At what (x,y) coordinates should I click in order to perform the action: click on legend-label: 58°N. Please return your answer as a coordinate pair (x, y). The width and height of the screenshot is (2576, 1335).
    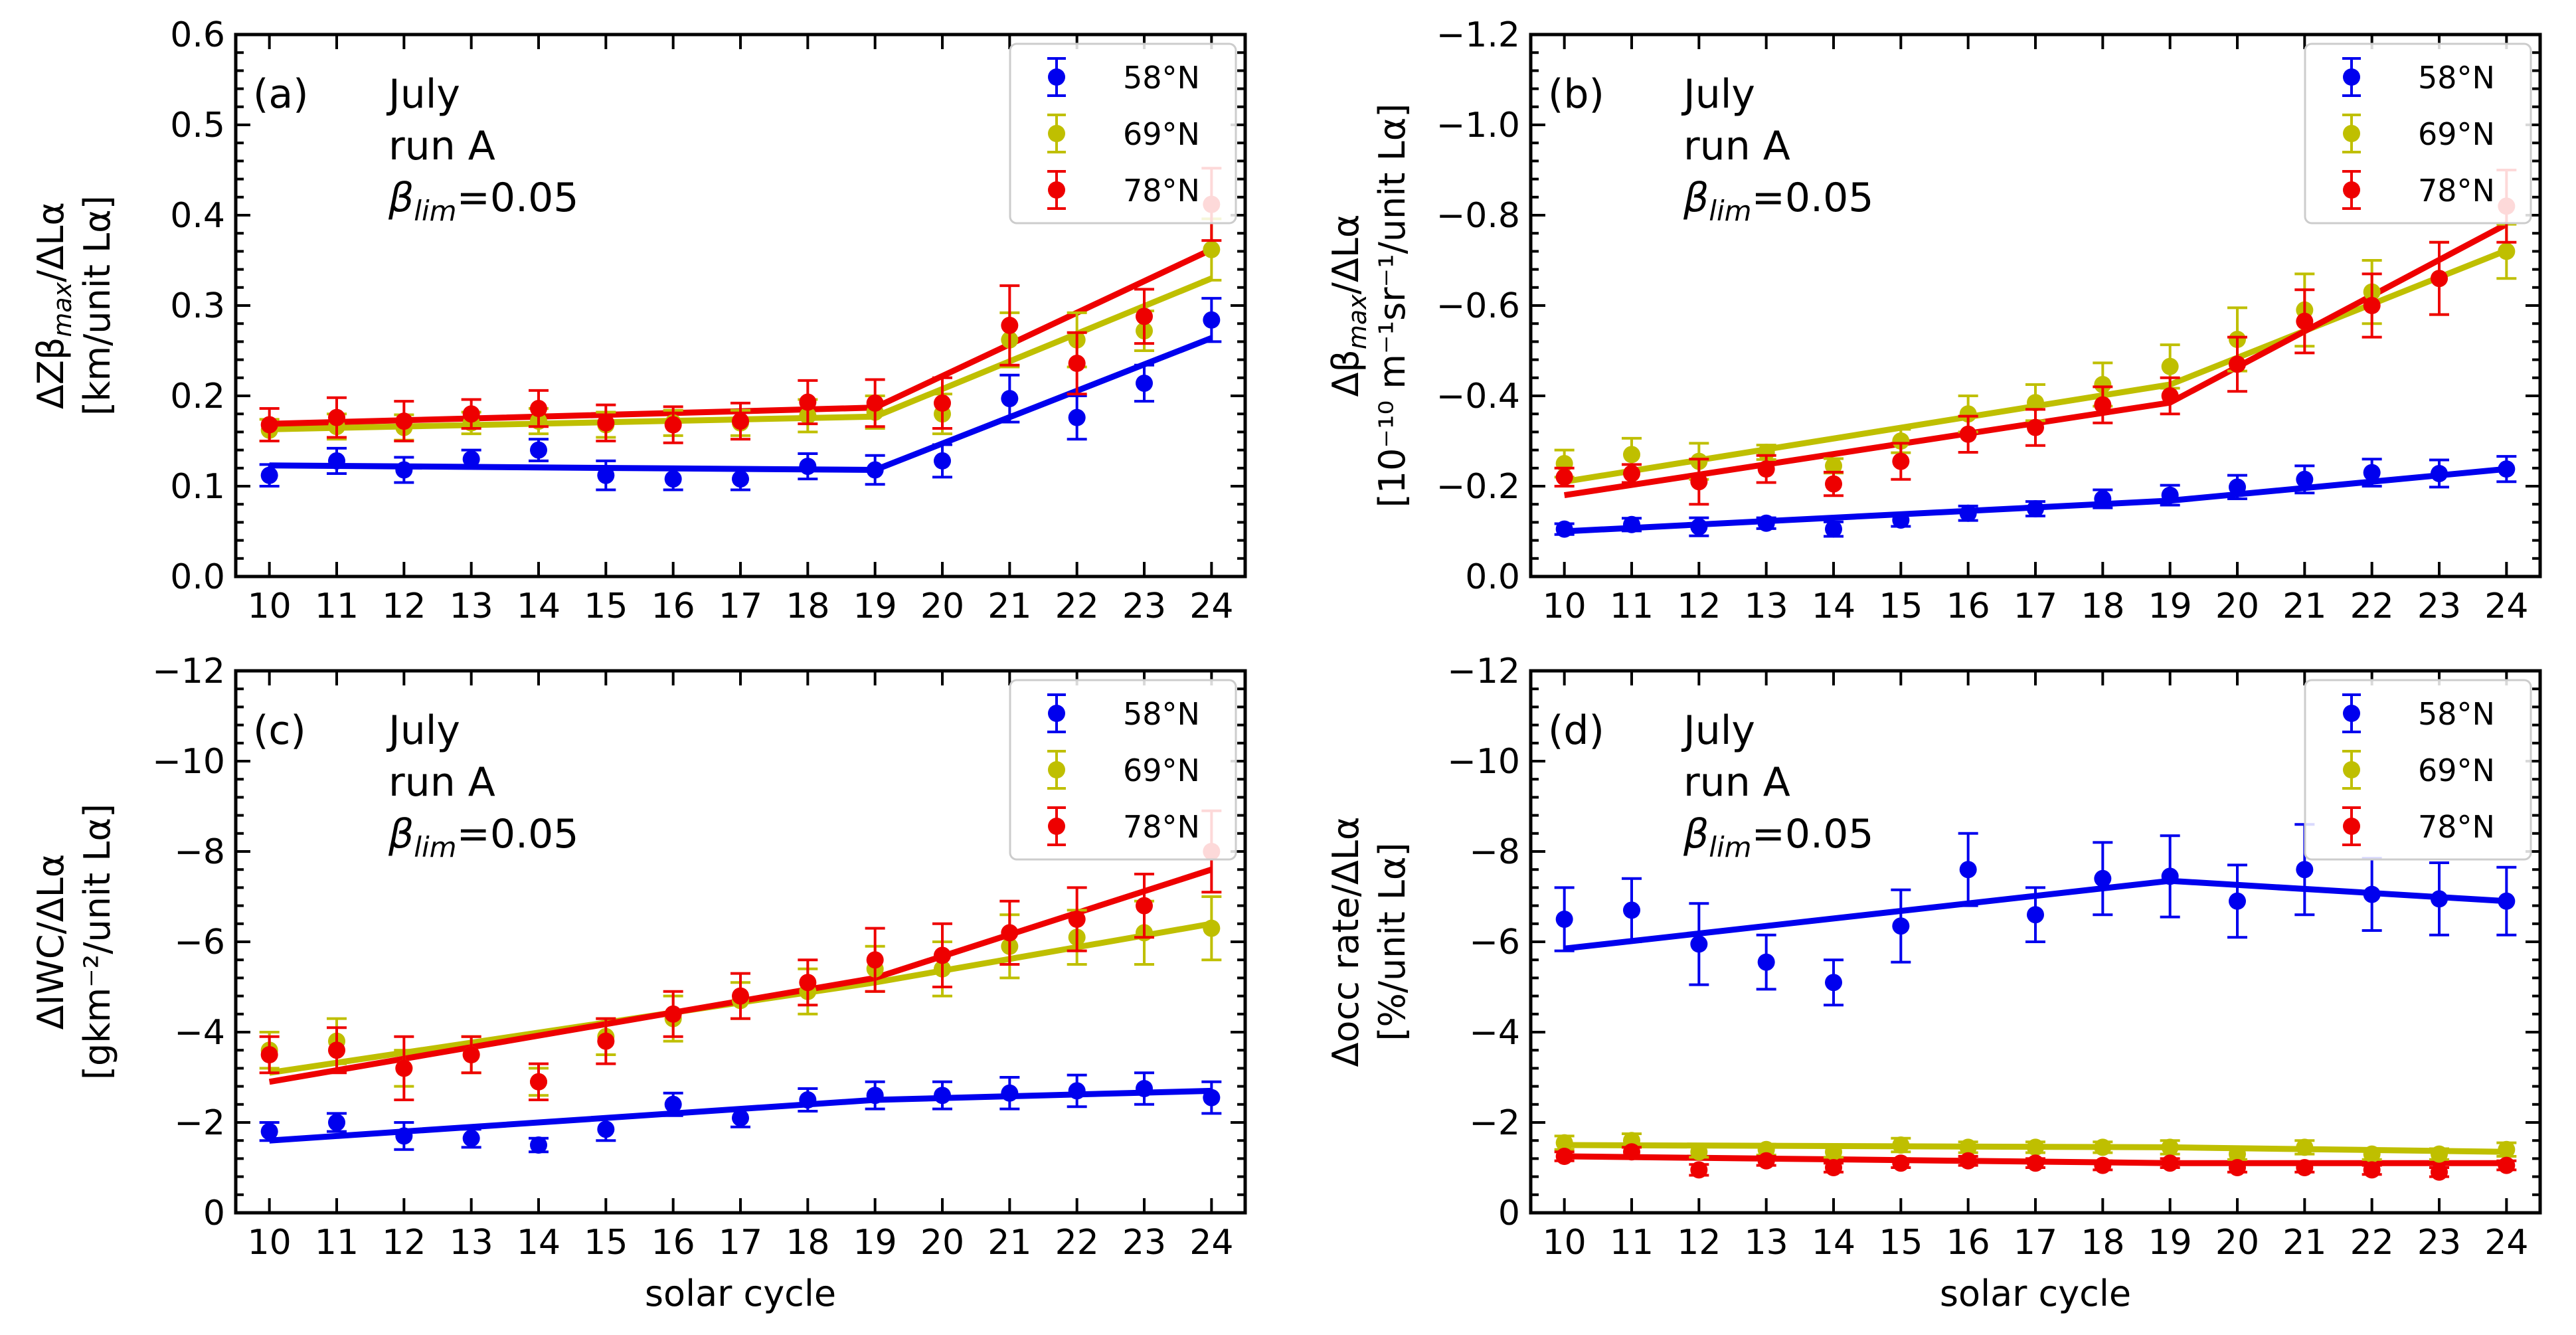
    Looking at the image, I should click on (2456, 78).